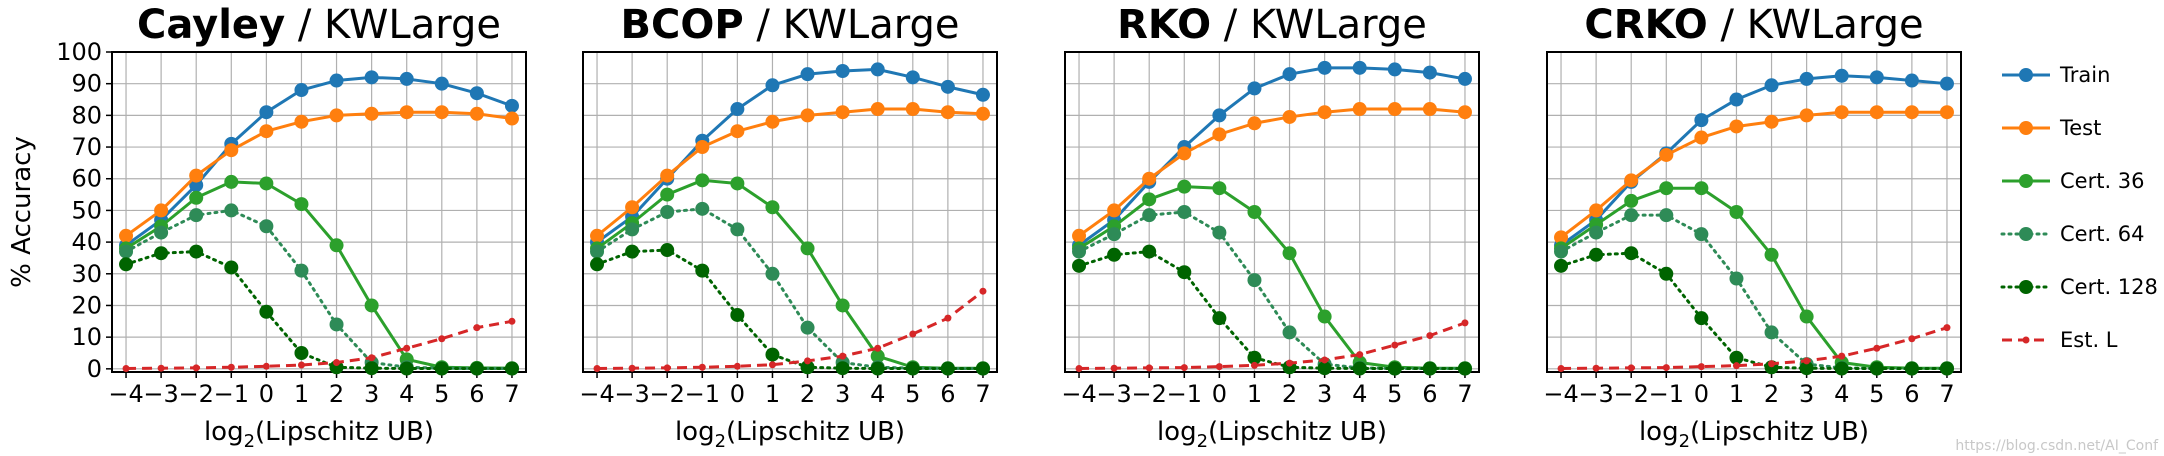  Describe the element at coordinates (1911, 394) in the screenshot. I see `x-tick-label: 6` at that location.